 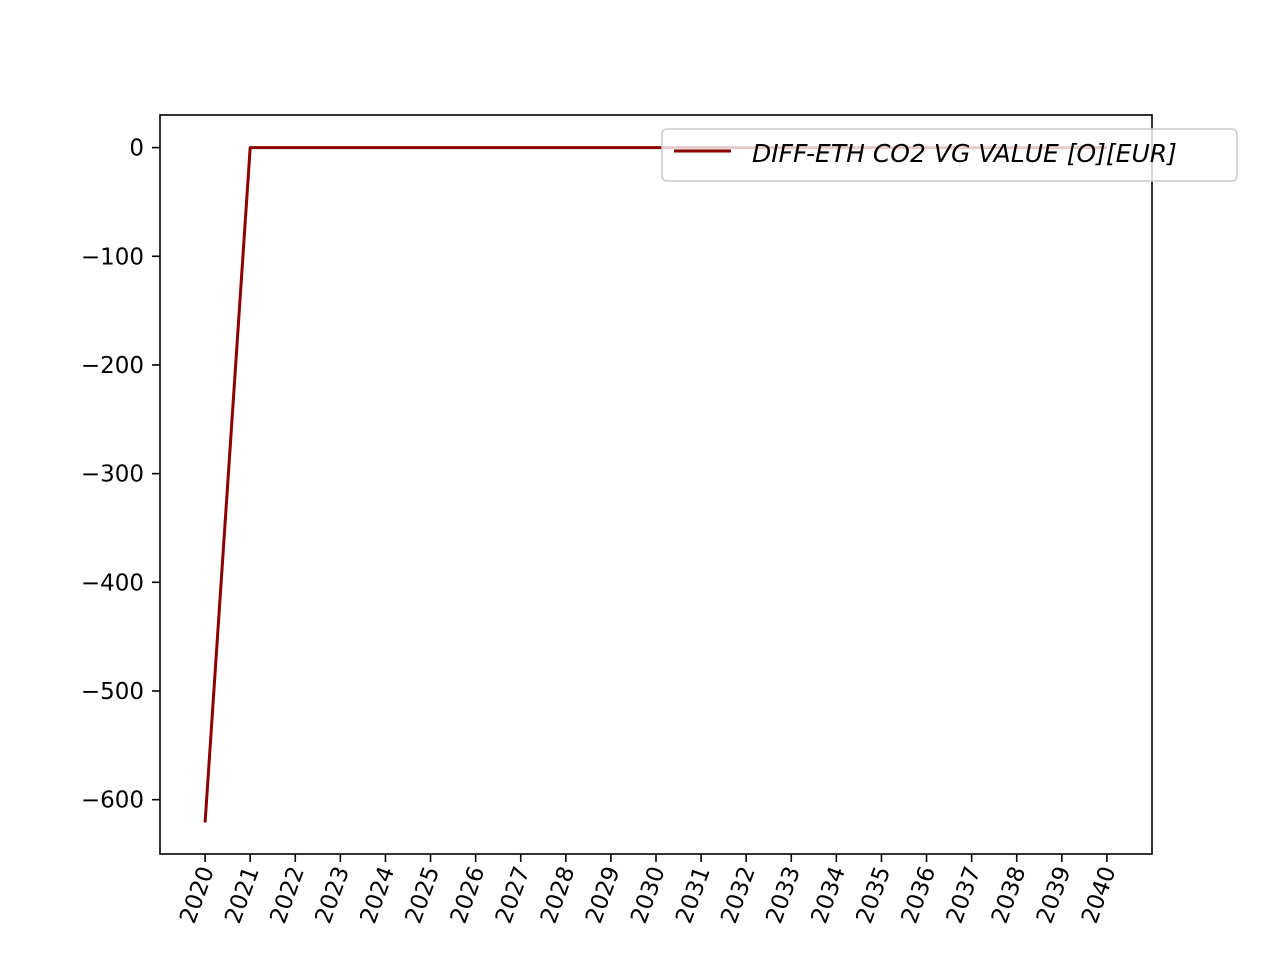 What do you see at coordinates (423, 895) in the screenshot?
I see `x-tick-label: 2025` at bounding box center [423, 895].